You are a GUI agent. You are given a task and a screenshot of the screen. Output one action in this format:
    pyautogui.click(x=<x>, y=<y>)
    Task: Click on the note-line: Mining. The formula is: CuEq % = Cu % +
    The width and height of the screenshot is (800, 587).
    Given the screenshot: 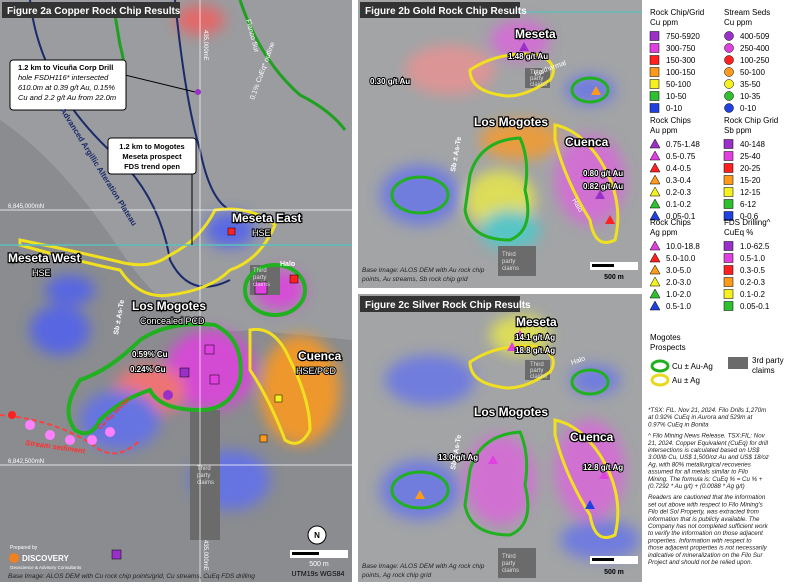 What is the action you would take?
    pyautogui.click(x=705, y=479)
    